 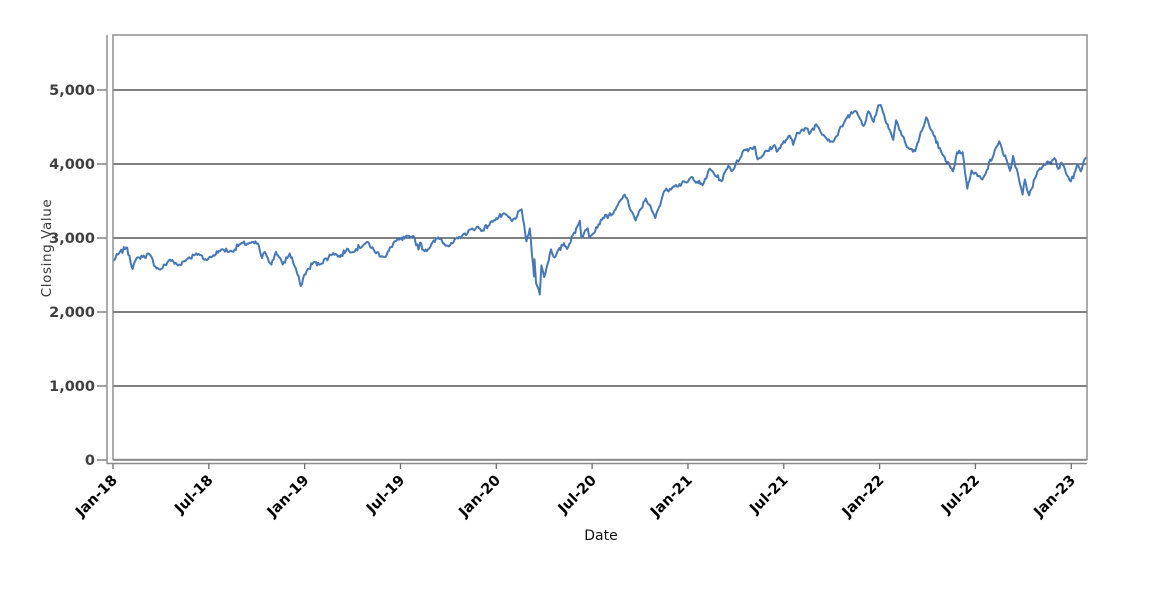 I want to click on y-tick-label: 4,000, so click(x=72, y=165).